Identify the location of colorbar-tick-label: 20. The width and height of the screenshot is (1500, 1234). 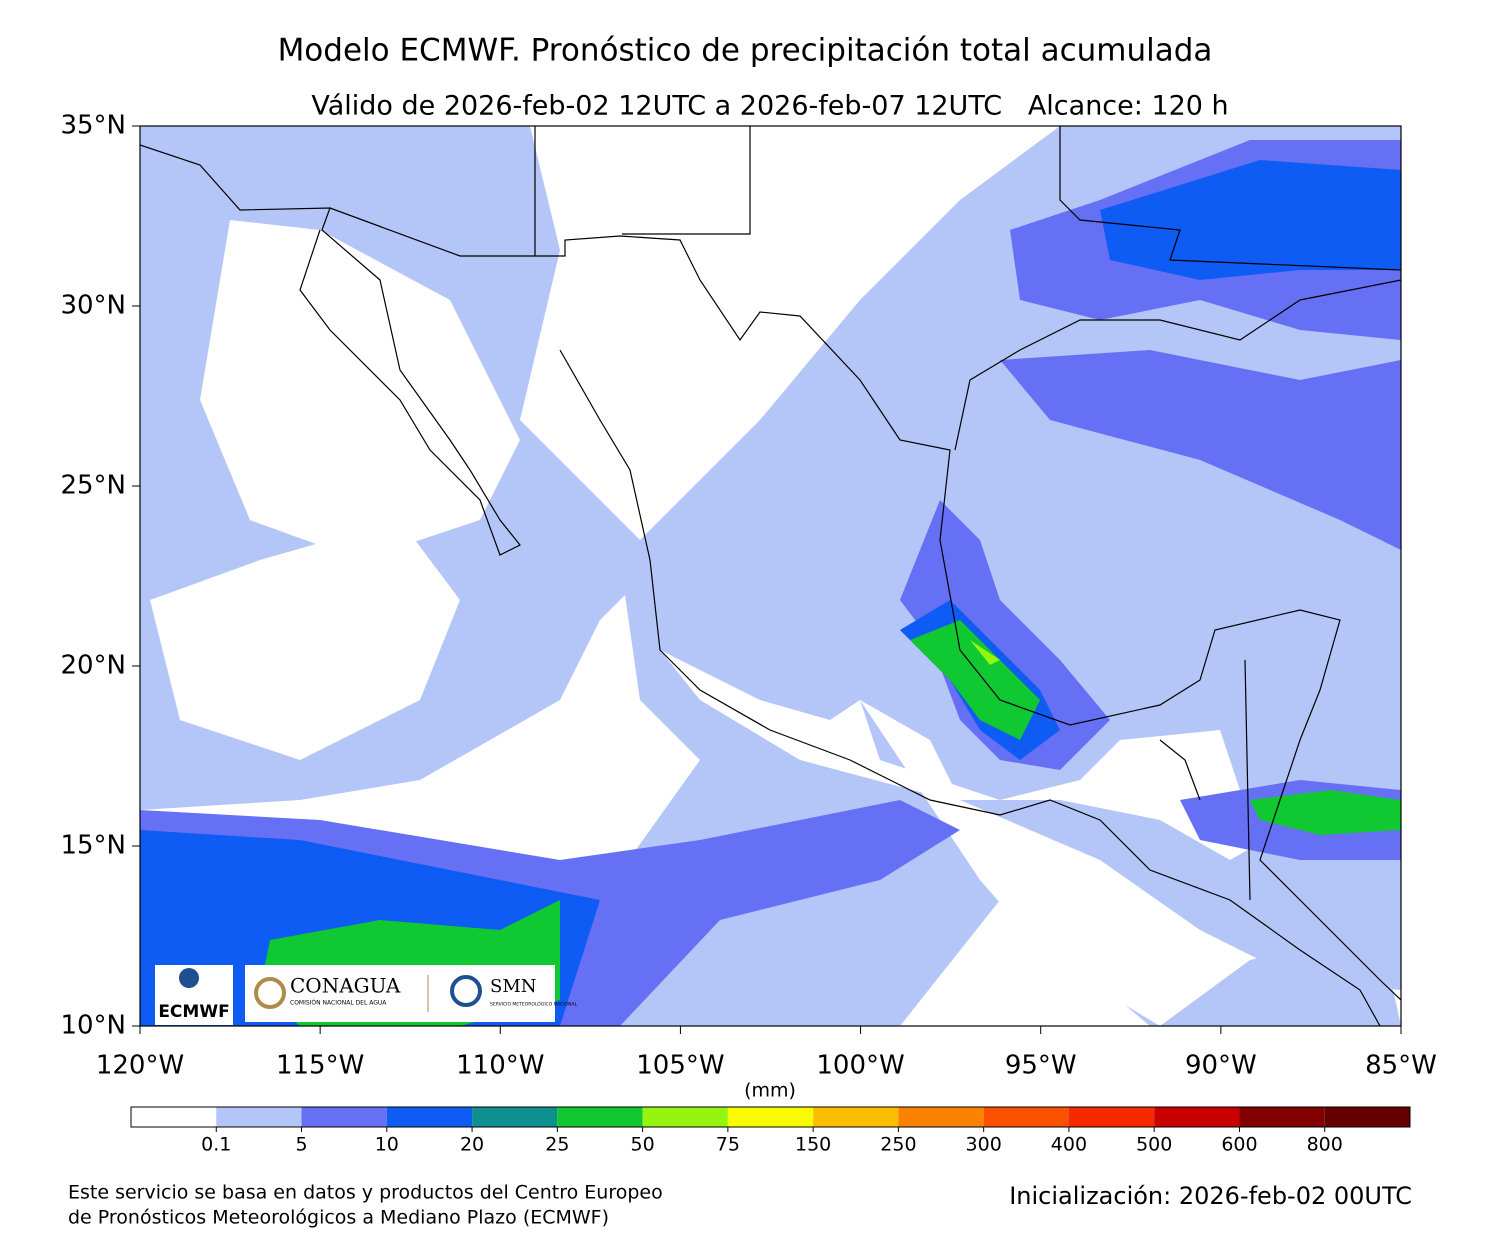
(472, 1145).